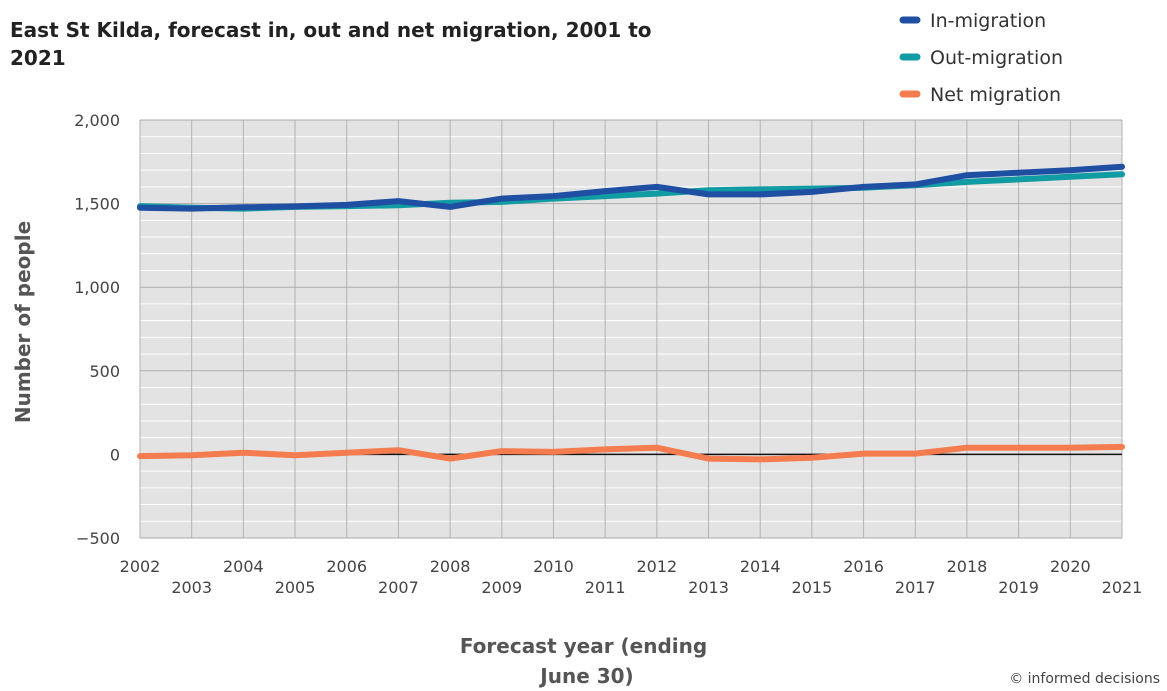 The width and height of the screenshot is (1167, 691). I want to click on x-tick-label: 2012, so click(656, 566).